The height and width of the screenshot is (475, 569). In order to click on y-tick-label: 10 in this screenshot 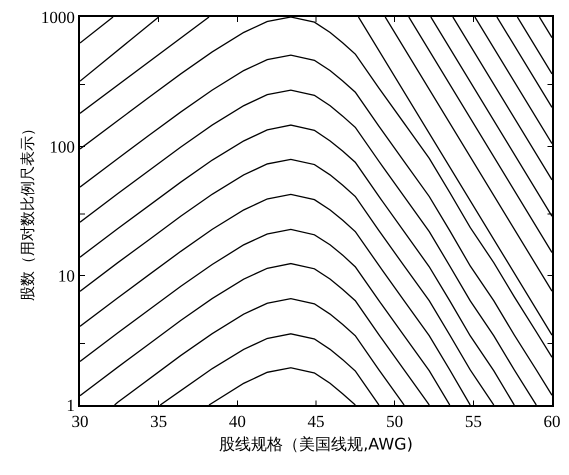, I will do `click(66, 276)`.